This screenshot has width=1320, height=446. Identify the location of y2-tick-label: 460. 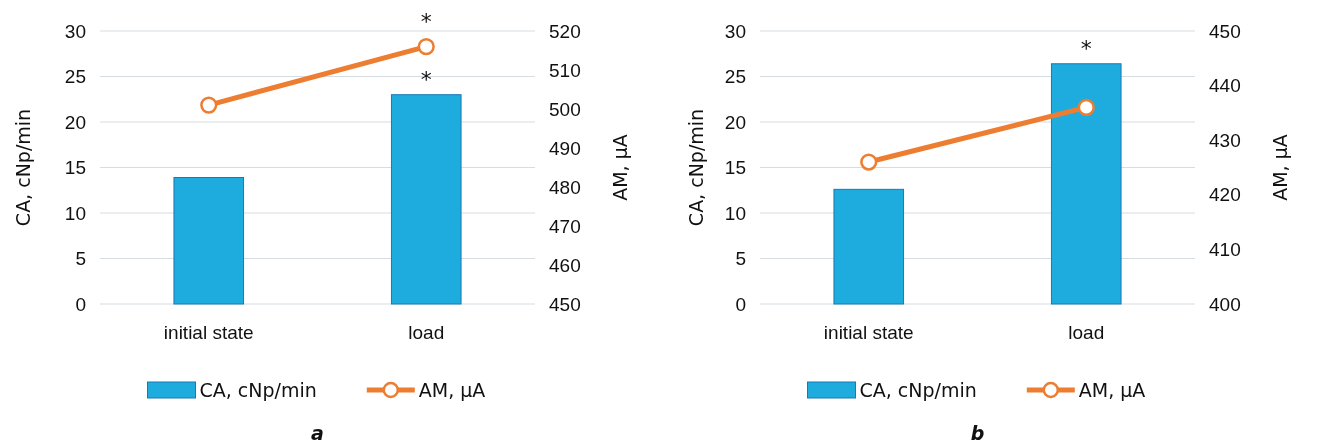
(565, 265).